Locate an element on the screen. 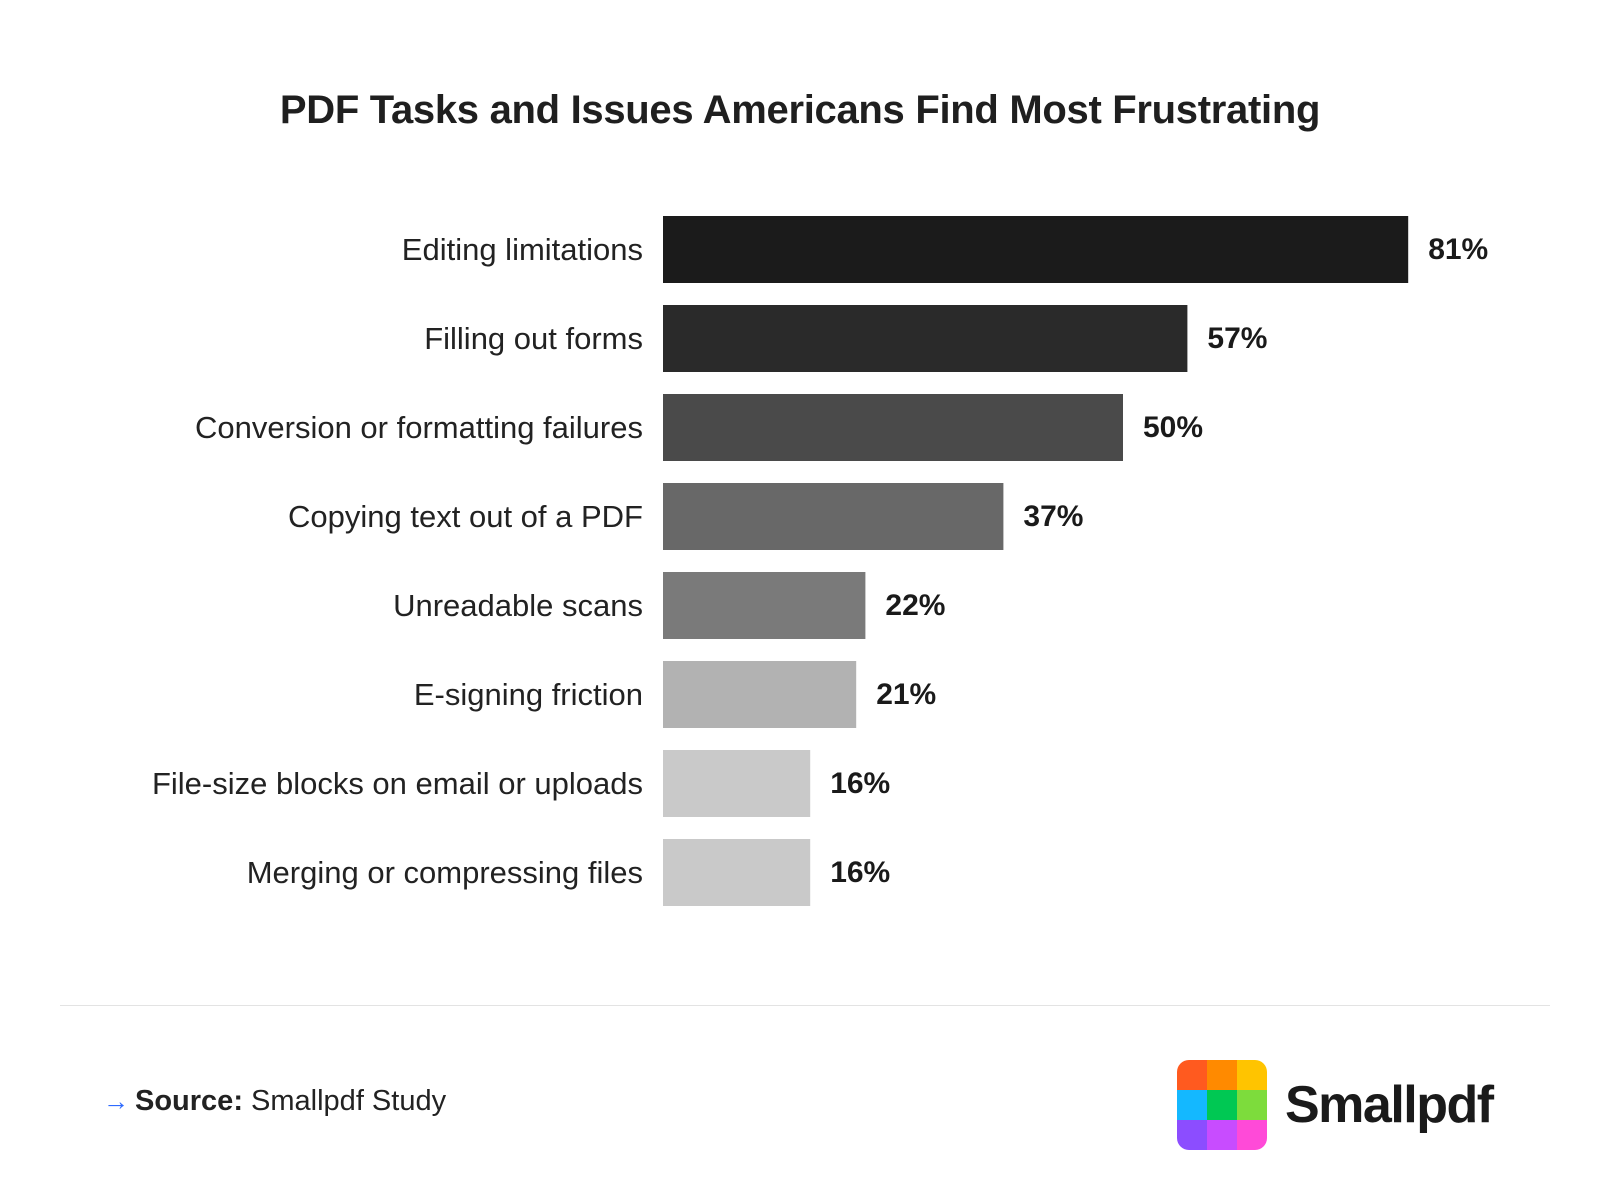 The image size is (1600, 1201). smallpdf-logo: Smallpdf is located at coordinates (1335, 1105).